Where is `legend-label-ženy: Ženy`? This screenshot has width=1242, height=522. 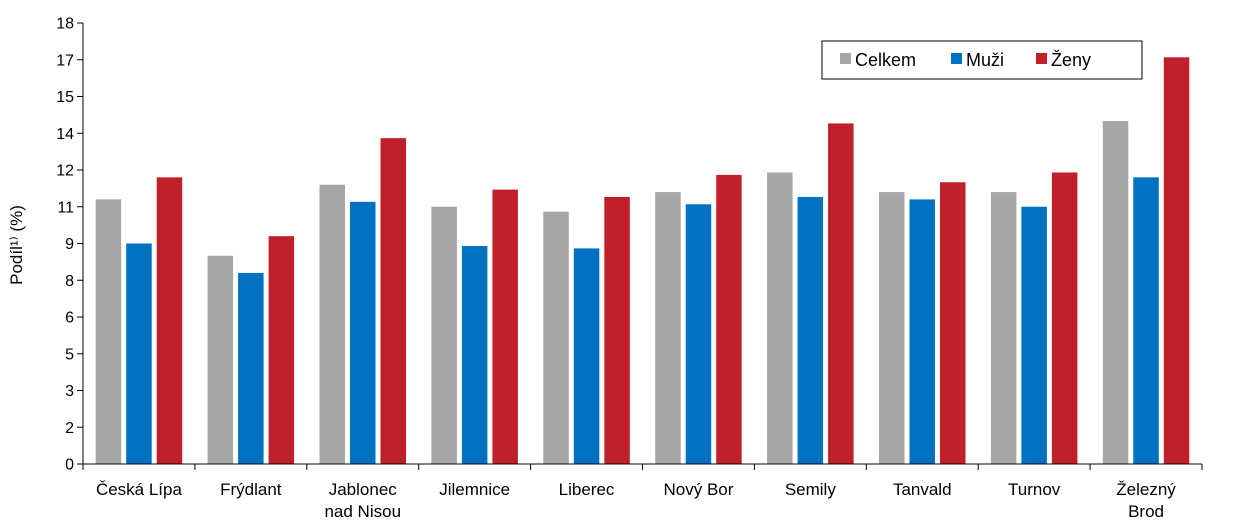 legend-label-ženy: Ženy is located at coordinates (1071, 60).